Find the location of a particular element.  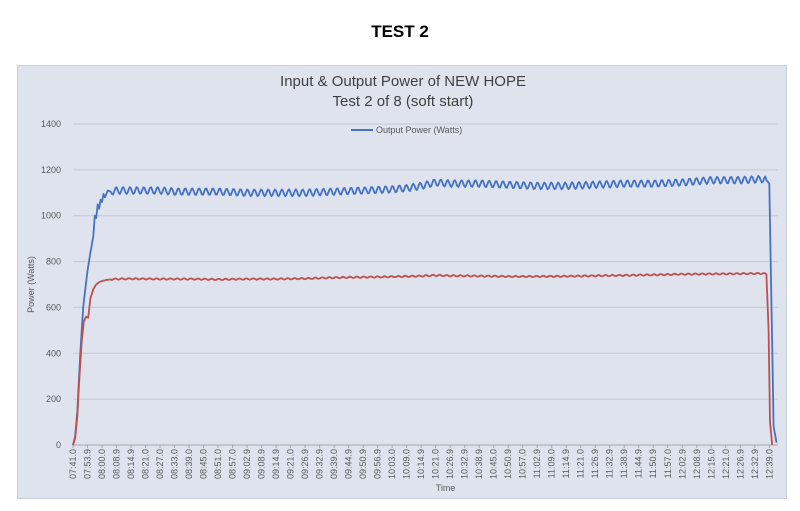

x-tick-label: 10:09.0 is located at coordinates (407, 464).